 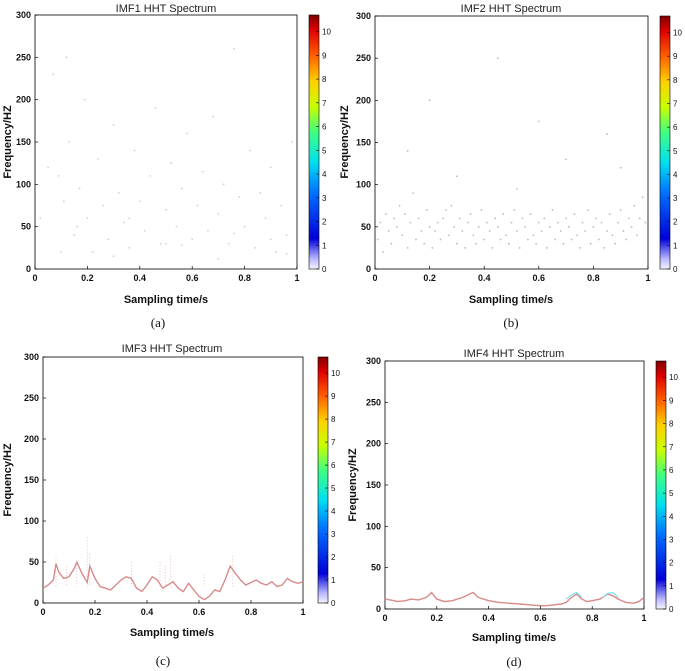 I want to click on panel-caption: (b), so click(x=510, y=322).